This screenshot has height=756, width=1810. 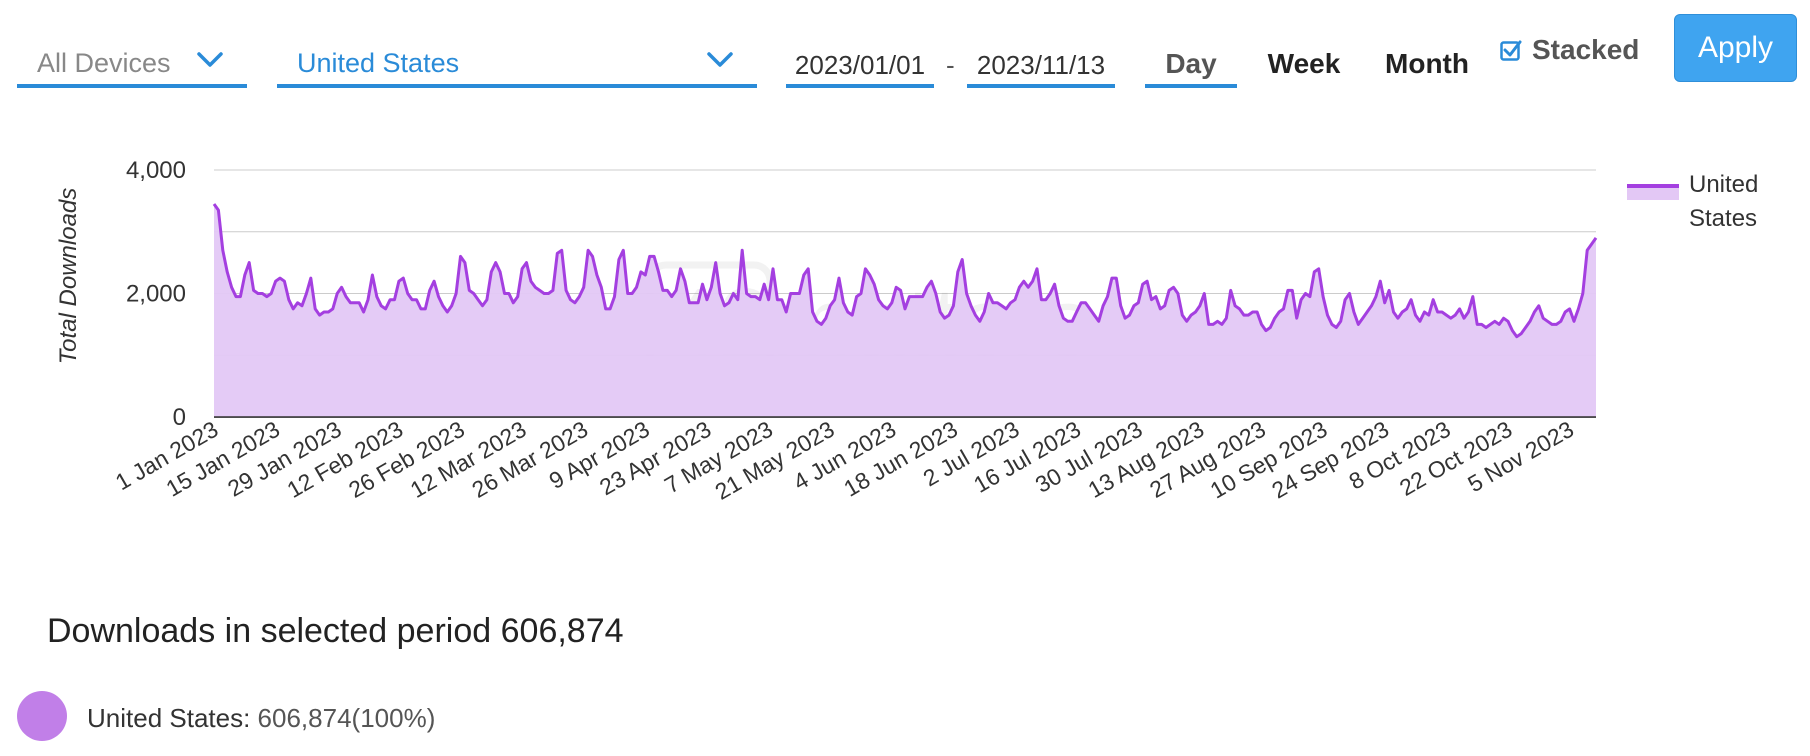 I want to click on breakdown-percent: (100%), so click(x=393, y=718).